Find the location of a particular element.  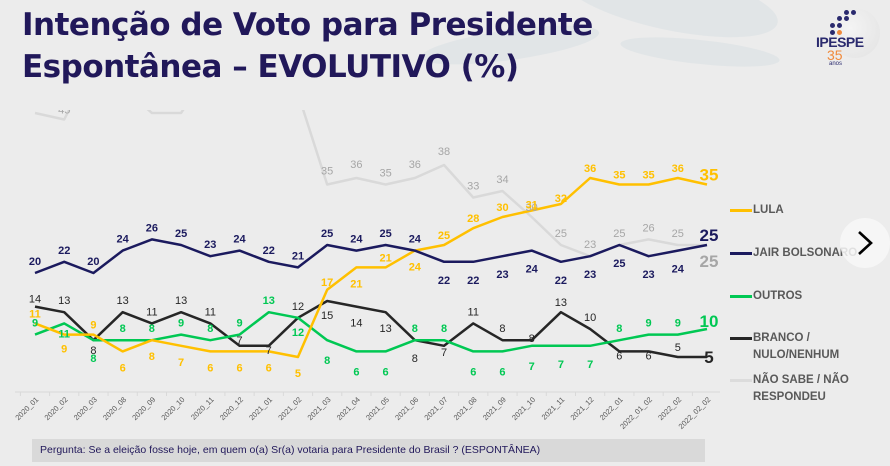

data-label: 20 is located at coordinates (35, 262).